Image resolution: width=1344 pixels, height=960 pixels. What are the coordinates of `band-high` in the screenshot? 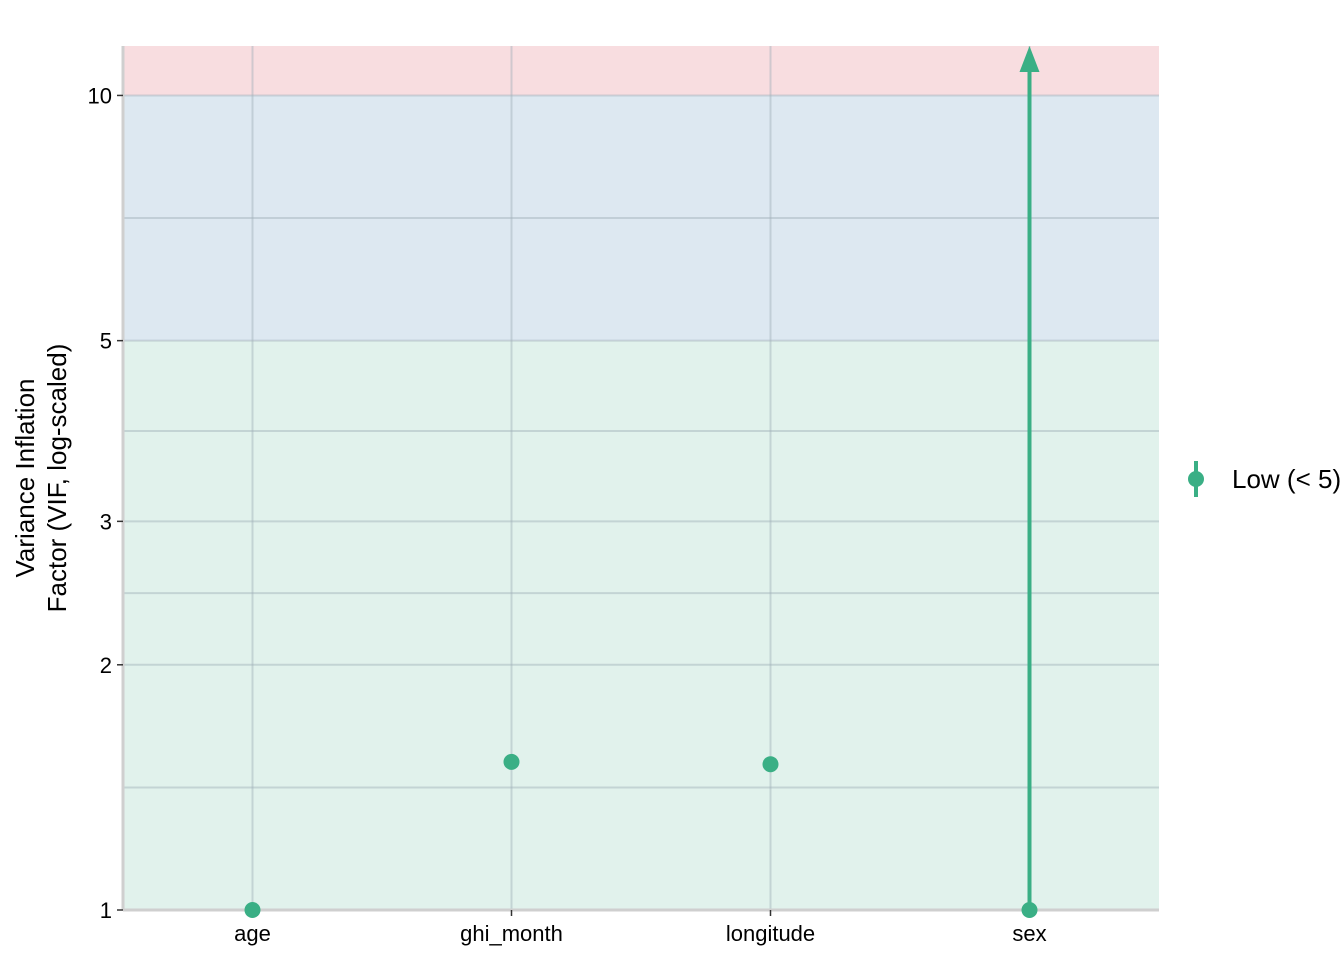 It's located at (641, 71).